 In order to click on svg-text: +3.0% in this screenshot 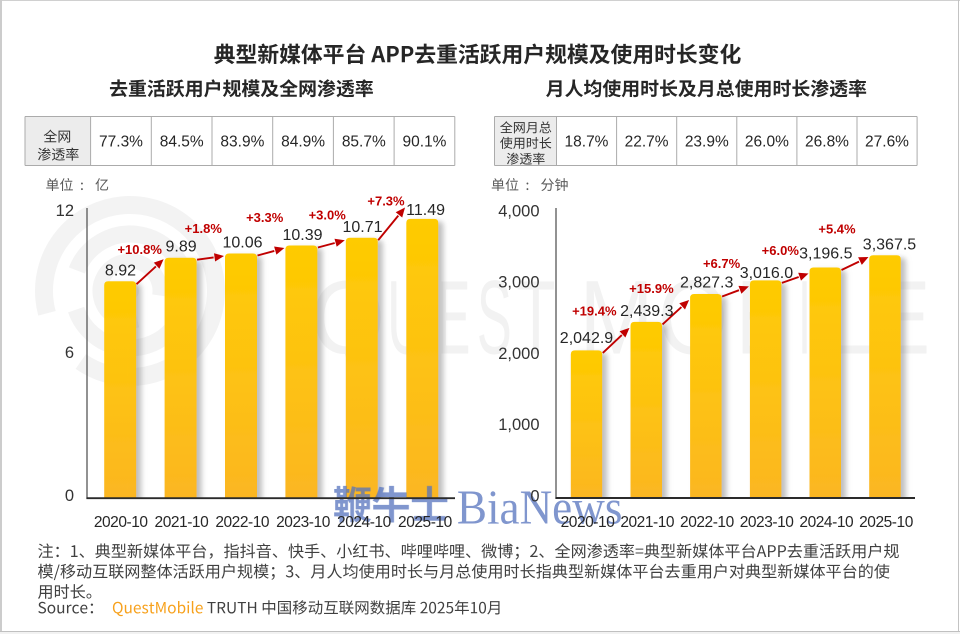, I will do `click(328, 214)`.